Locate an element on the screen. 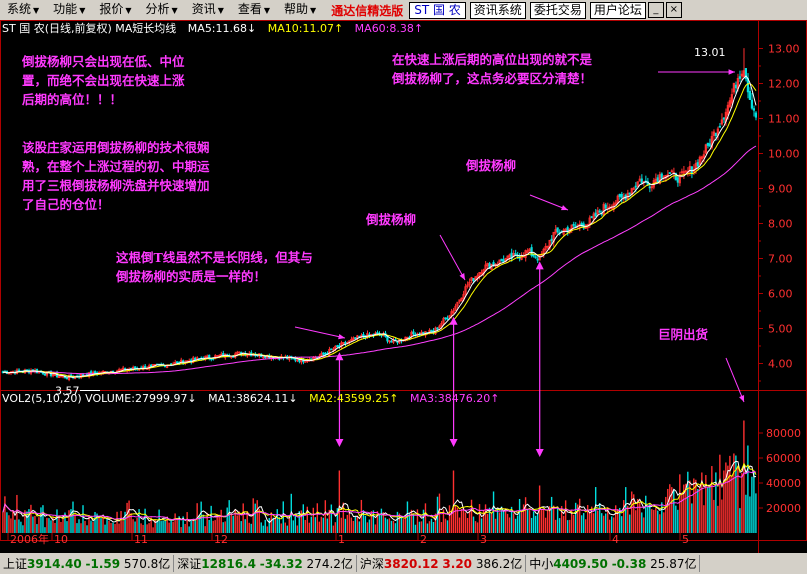 The image size is (807, 574). menu-system: 系统 ▼ is located at coordinates (23, 9).